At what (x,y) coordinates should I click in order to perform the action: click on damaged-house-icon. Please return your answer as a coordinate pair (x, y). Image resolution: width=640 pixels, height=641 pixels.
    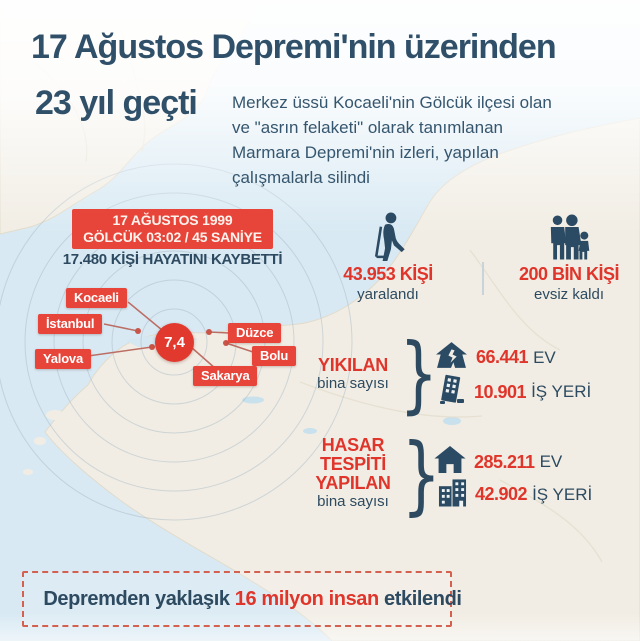
    Looking at the image, I should click on (451, 357).